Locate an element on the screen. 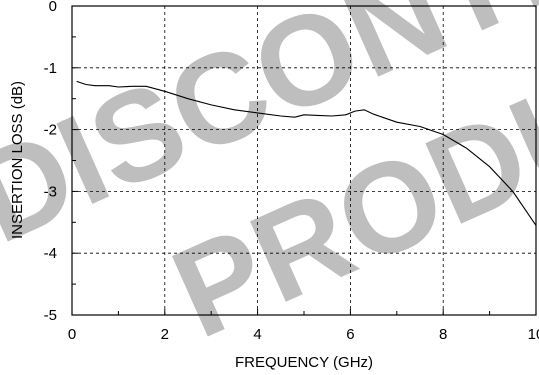 The height and width of the screenshot is (375, 539). x-tick-label: 4 is located at coordinates (257, 334).